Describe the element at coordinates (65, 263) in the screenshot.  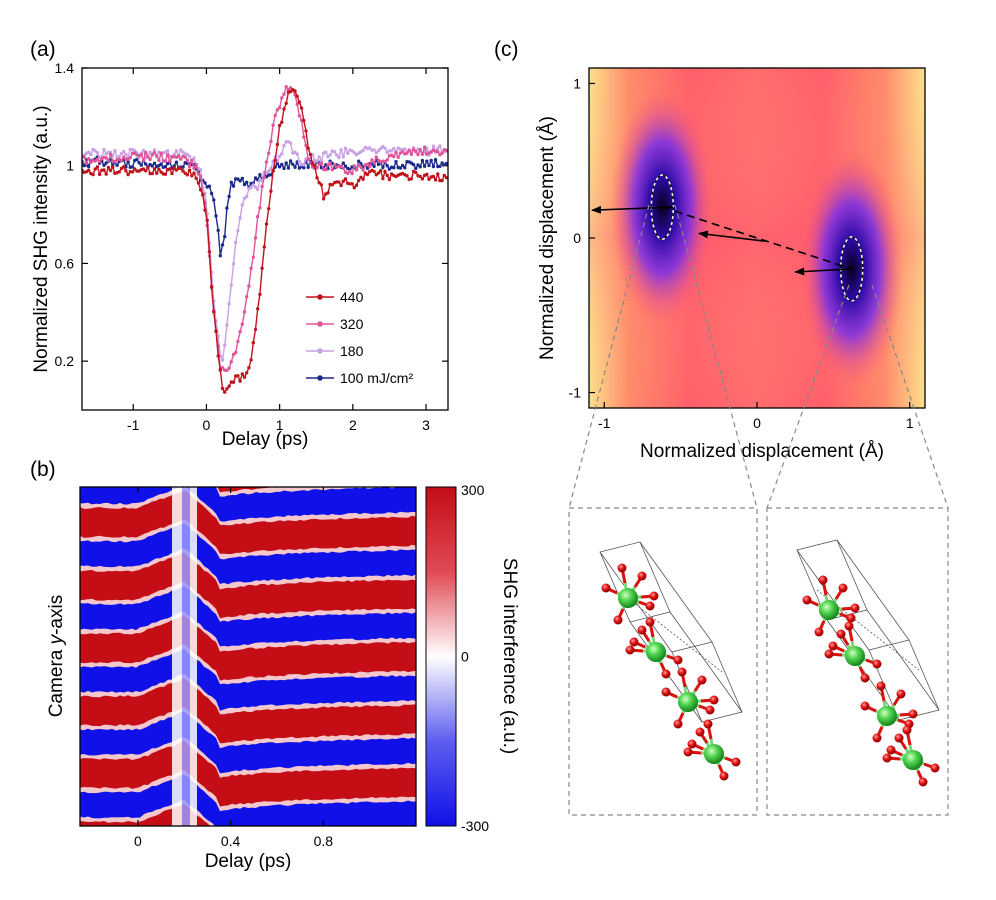
I see `panel-a-ytick-label: 0.6` at that location.